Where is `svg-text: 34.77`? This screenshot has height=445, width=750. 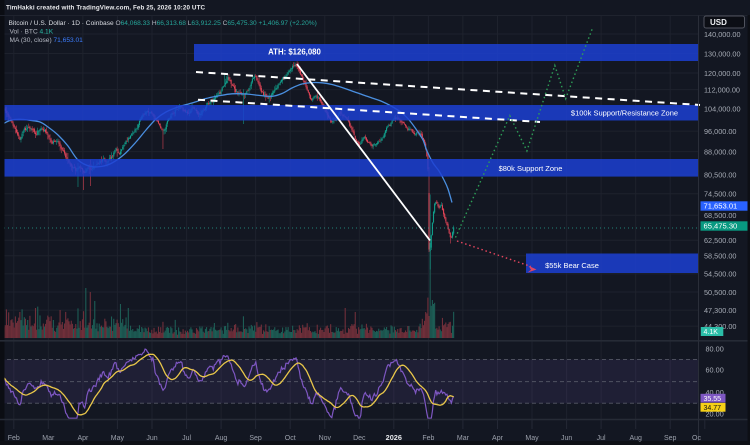
svg-text: 34.77 is located at coordinates (713, 408).